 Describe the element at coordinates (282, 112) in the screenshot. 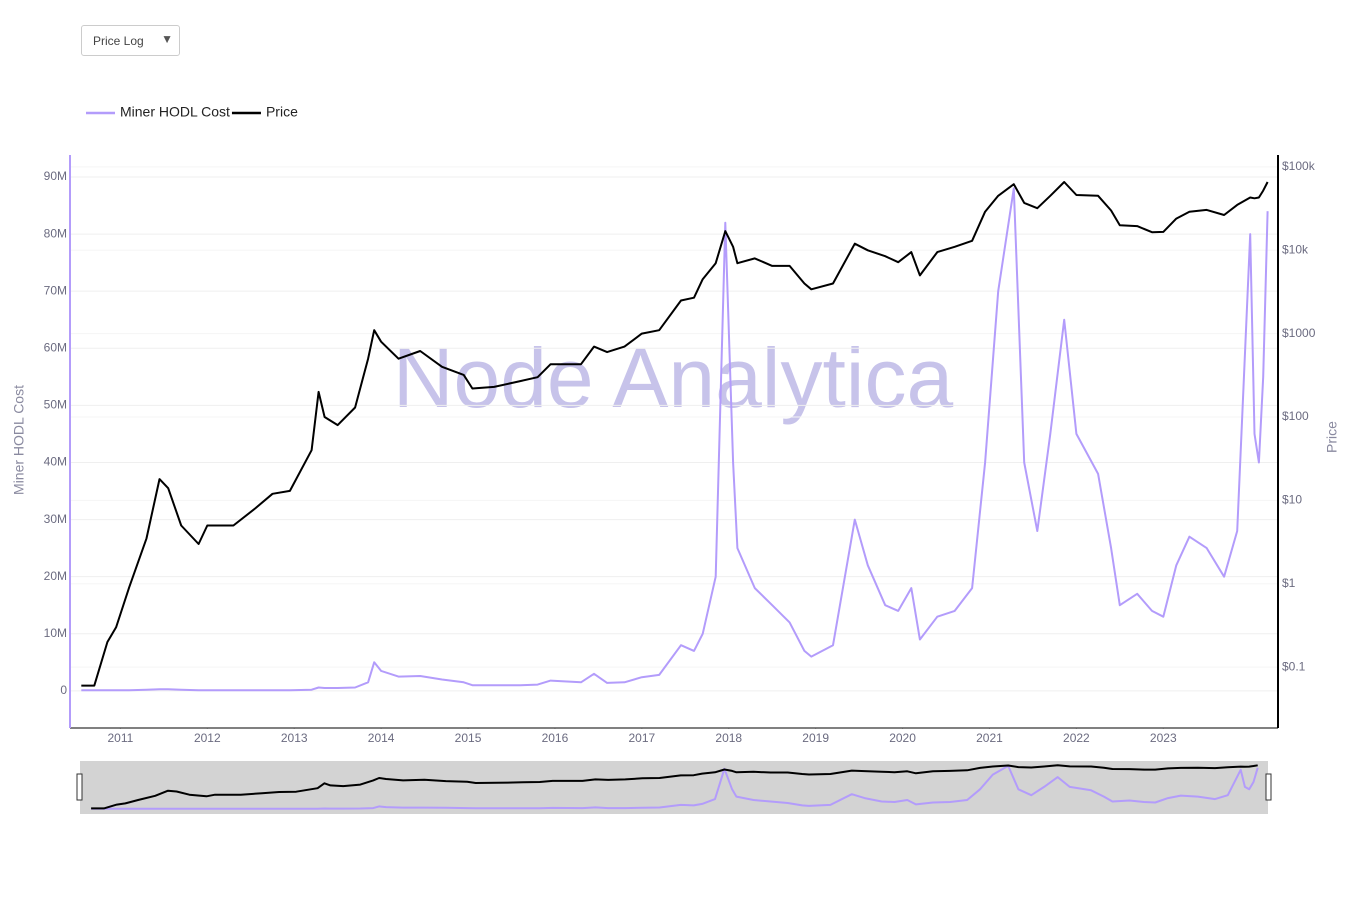

I see `legend-label: Price` at that location.